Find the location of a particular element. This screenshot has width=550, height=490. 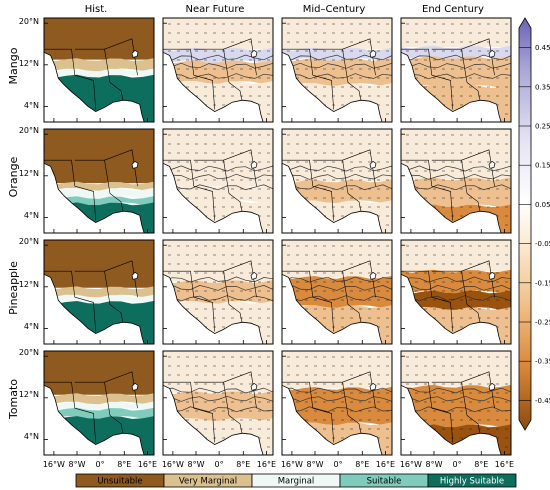

map-panel-tomato-end-century is located at coordinates (456, 403).